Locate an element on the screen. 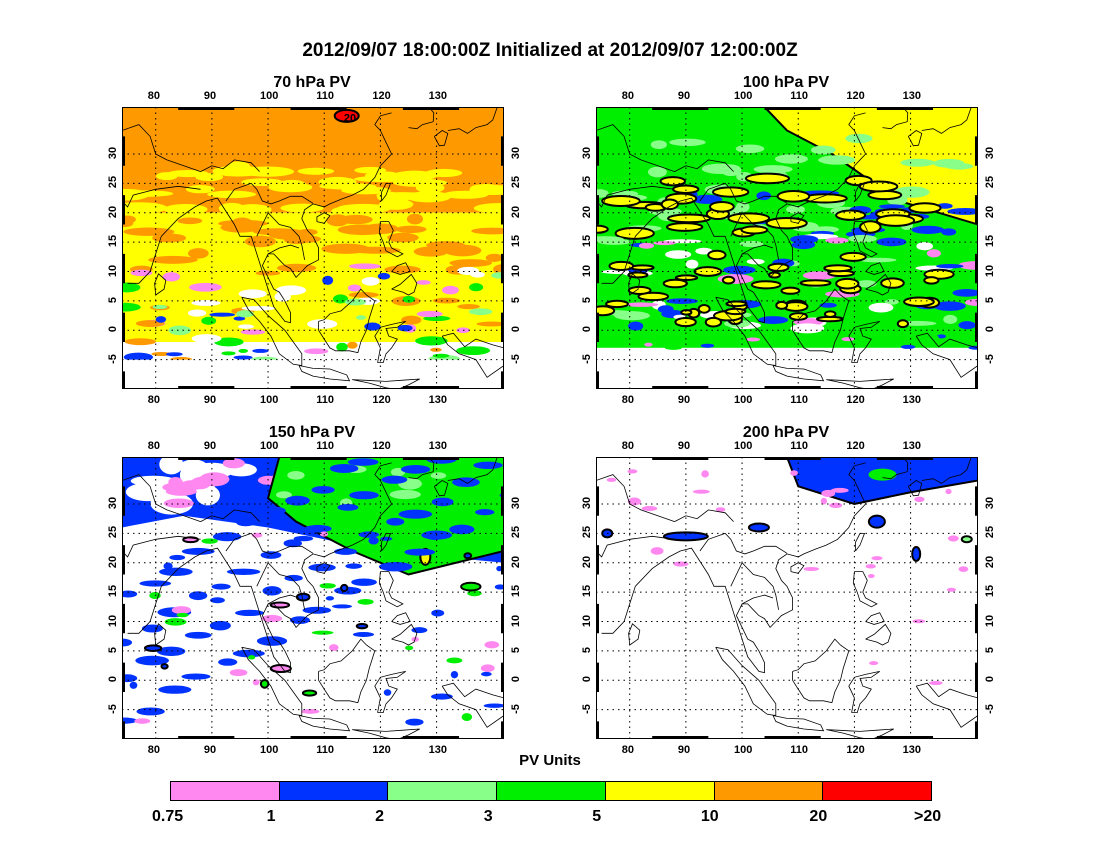 The image size is (1100, 850). lon-tick-label: 110 is located at coordinates (325, 400).